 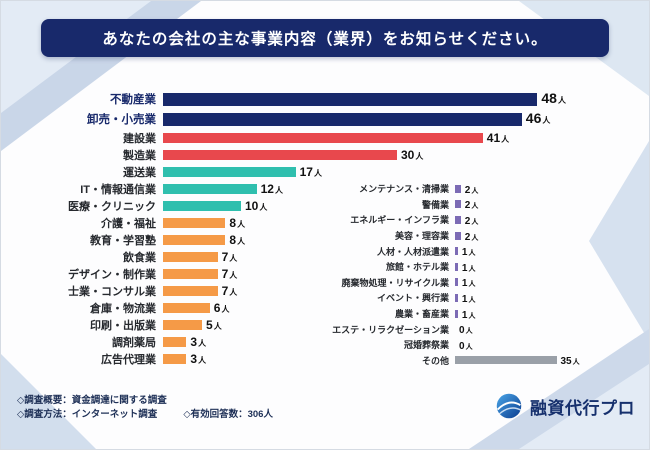 I want to click on bar-label: 美容・理容業, so click(x=421, y=236).